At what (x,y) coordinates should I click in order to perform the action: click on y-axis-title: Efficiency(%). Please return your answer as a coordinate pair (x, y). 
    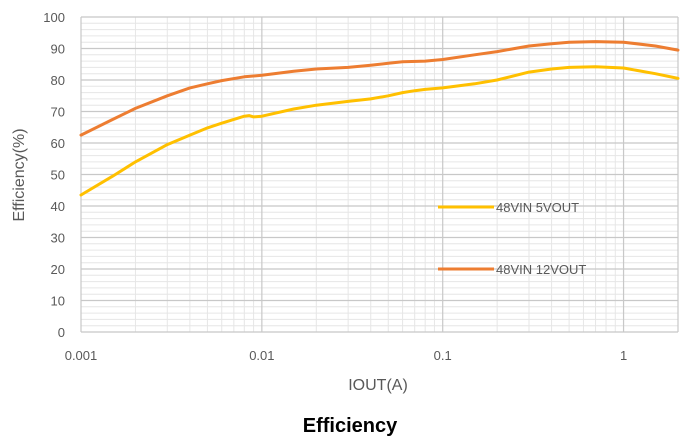
    Looking at the image, I should click on (19, 174).